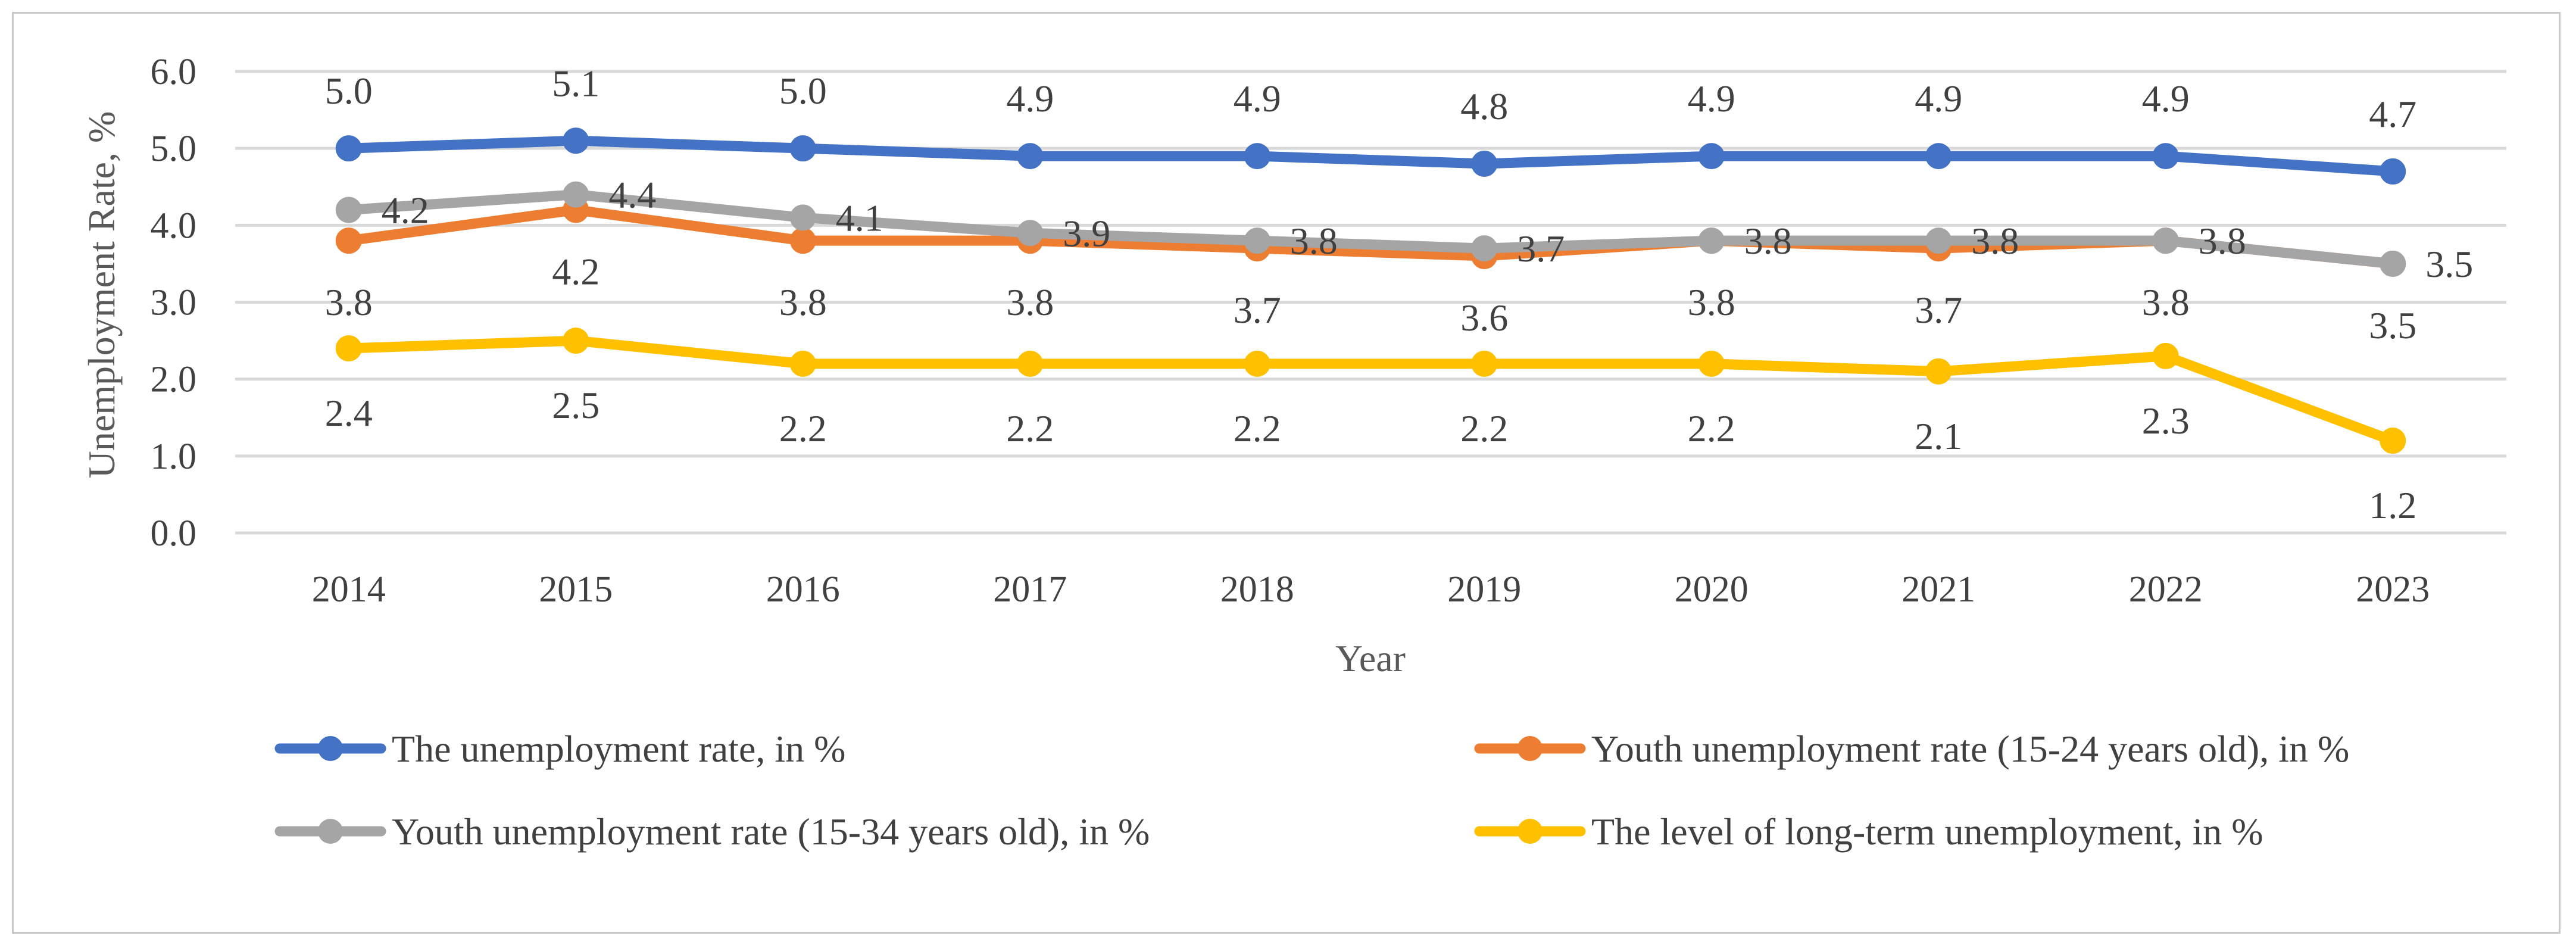  I want to click on data-label: 2.1, so click(1938, 436).